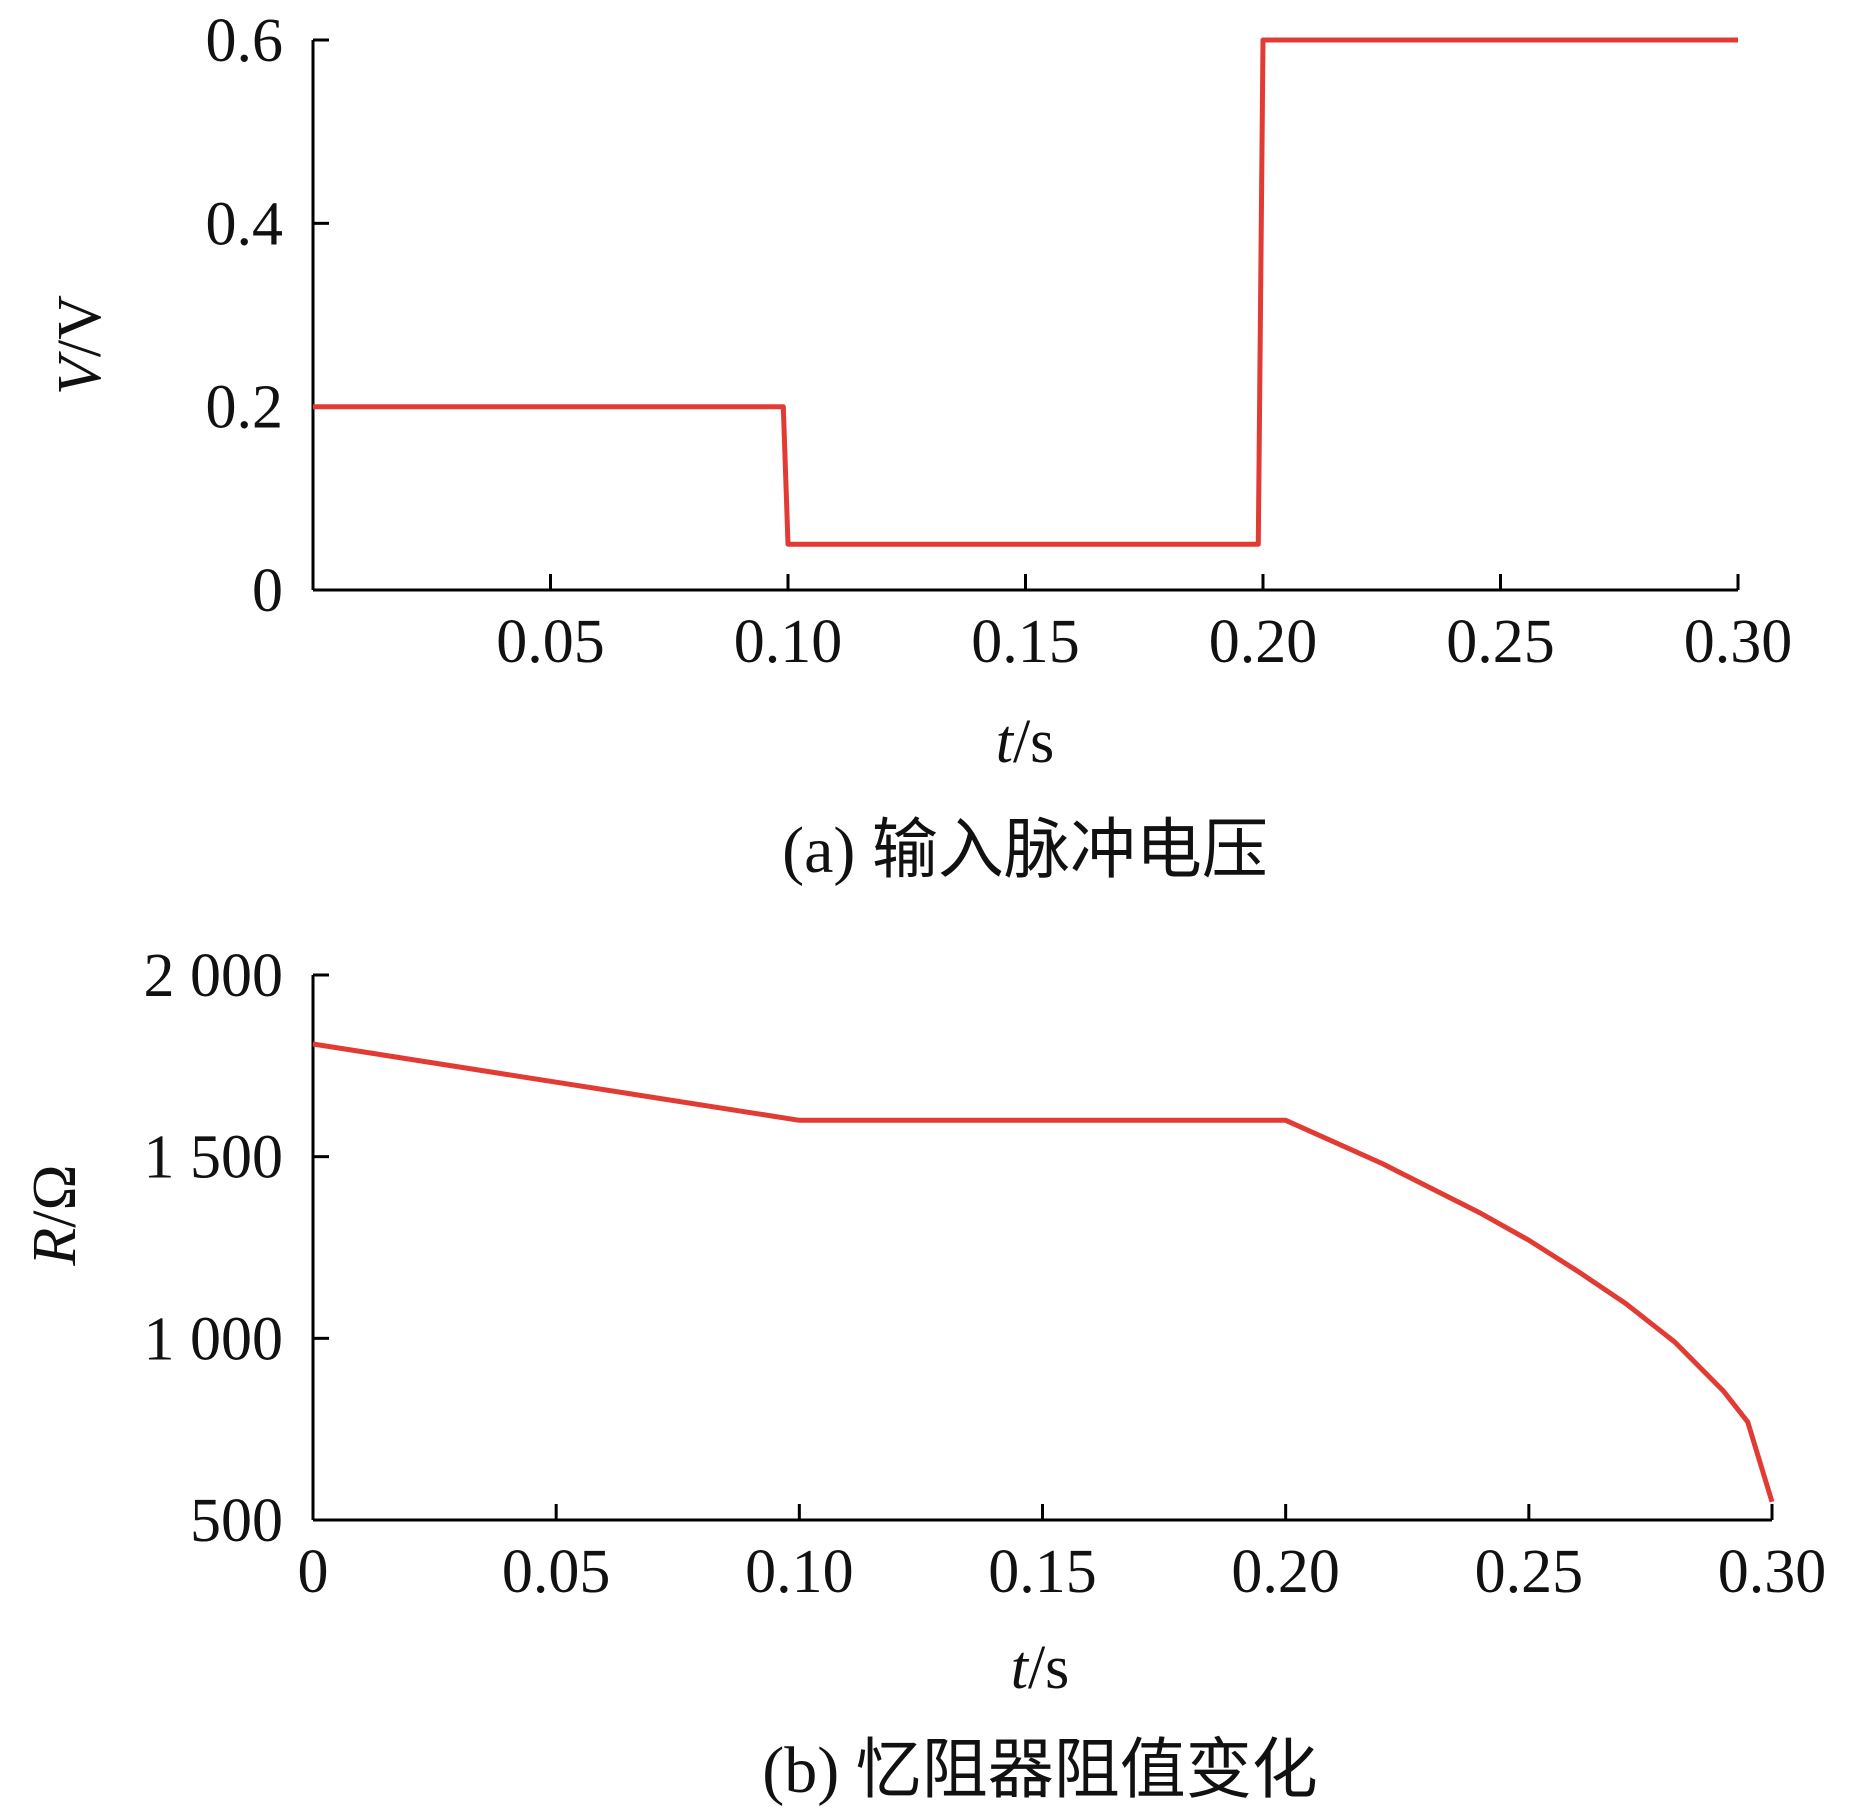  What do you see at coordinates (236, 1248) in the screenshot?
I see `panel-b-y-ticks: 500 1 000 1 500 2 000` at bounding box center [236, 1248].